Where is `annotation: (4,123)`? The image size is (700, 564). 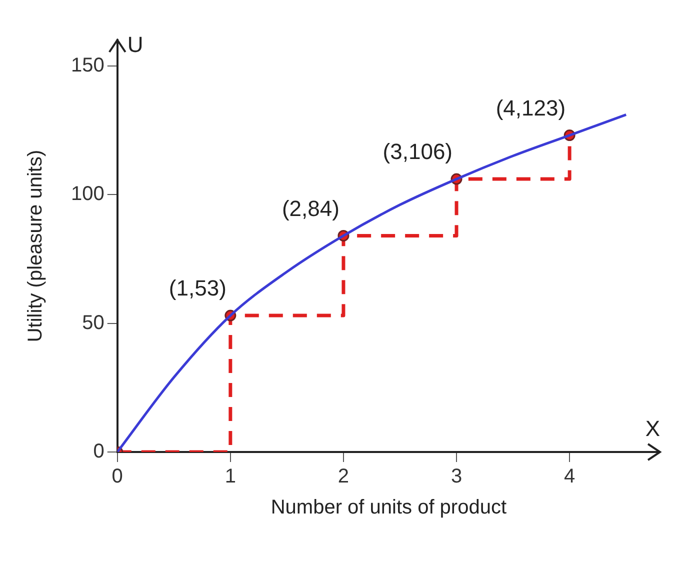 annotation: (4,123) is located at coordinates (531, 107).